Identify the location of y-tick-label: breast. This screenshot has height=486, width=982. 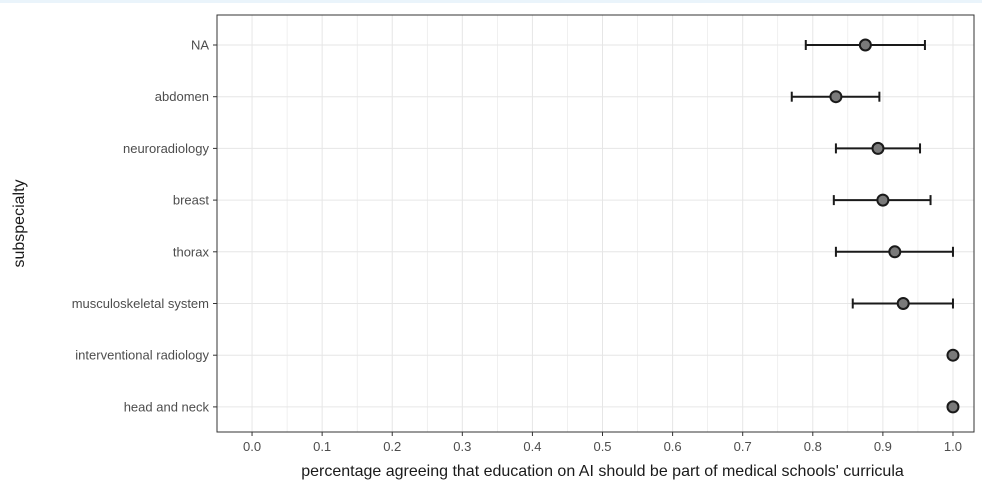
(191, 200).